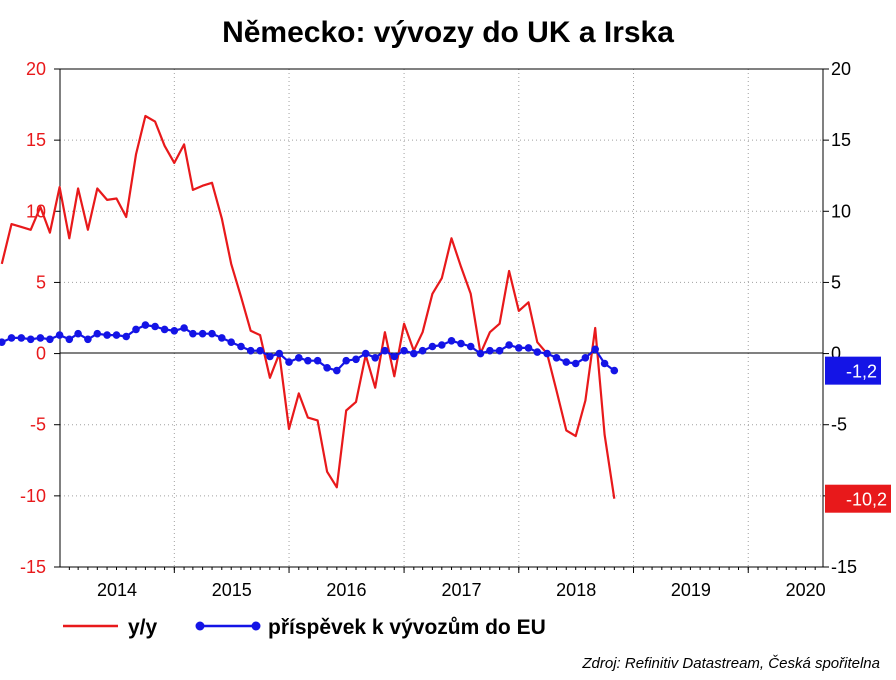  Describe the element at coordinates (143, 627) in the screenshot. I see `legend-label-yy: y/y` at that location.